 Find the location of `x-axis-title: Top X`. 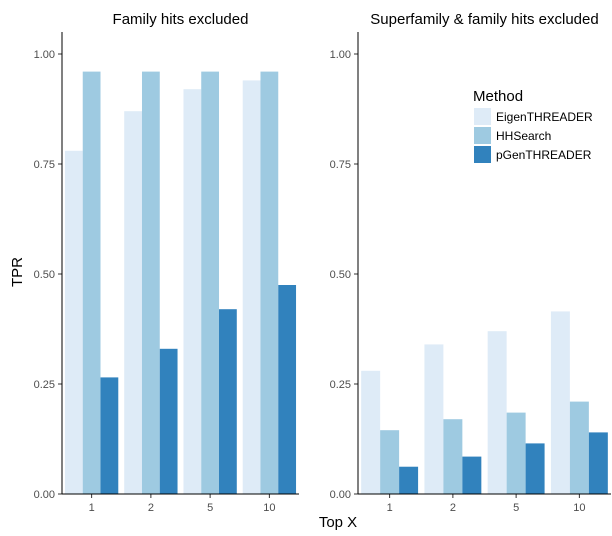

x-axis-title: Top X is located at coordinates (338, 522).